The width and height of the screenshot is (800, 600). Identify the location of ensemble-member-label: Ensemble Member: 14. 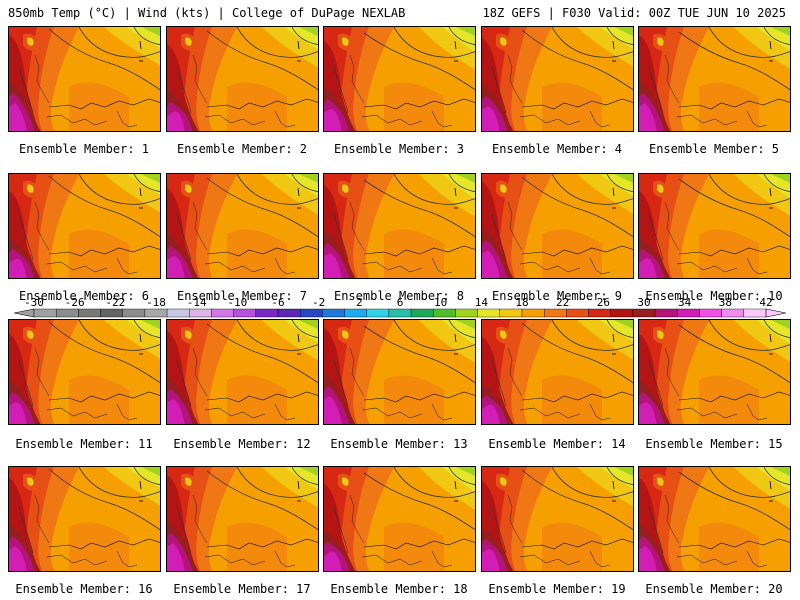
(557, 444).